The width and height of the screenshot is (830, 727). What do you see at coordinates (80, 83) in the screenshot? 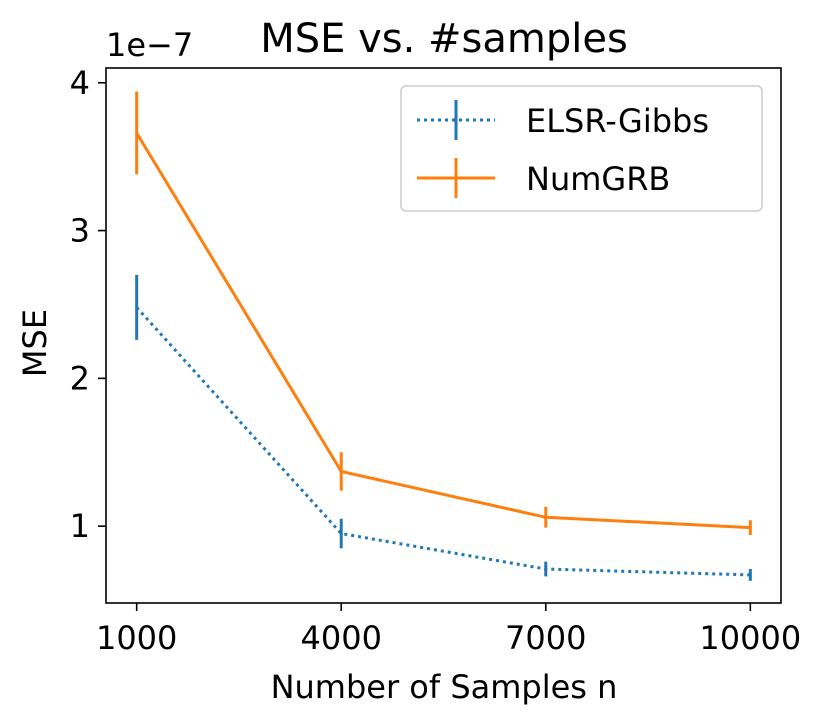
I see `y-tick-label: 4` at bounding box center [80, 83].